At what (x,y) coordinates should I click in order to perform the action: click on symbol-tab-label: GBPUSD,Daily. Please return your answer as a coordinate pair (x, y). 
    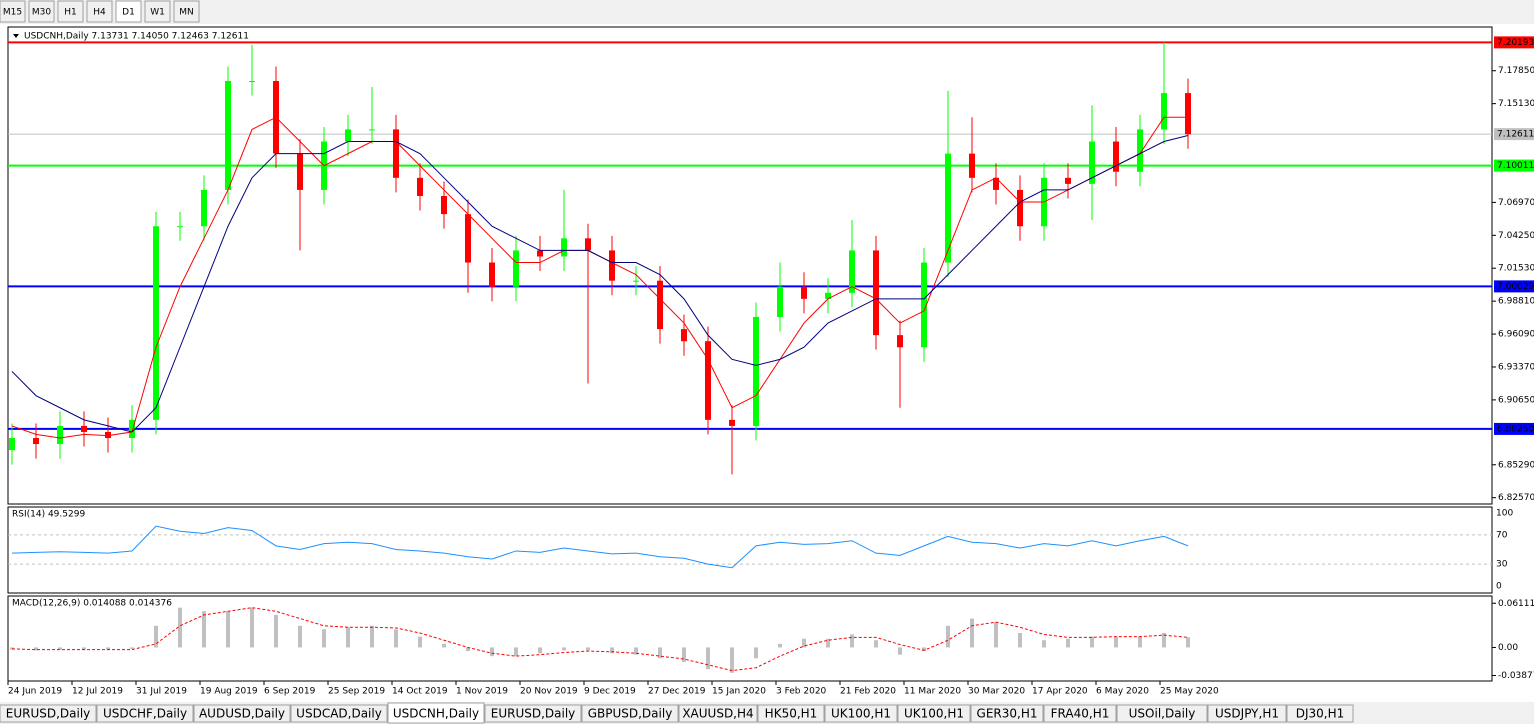
    Looking at the image, I should click on (630, 714).